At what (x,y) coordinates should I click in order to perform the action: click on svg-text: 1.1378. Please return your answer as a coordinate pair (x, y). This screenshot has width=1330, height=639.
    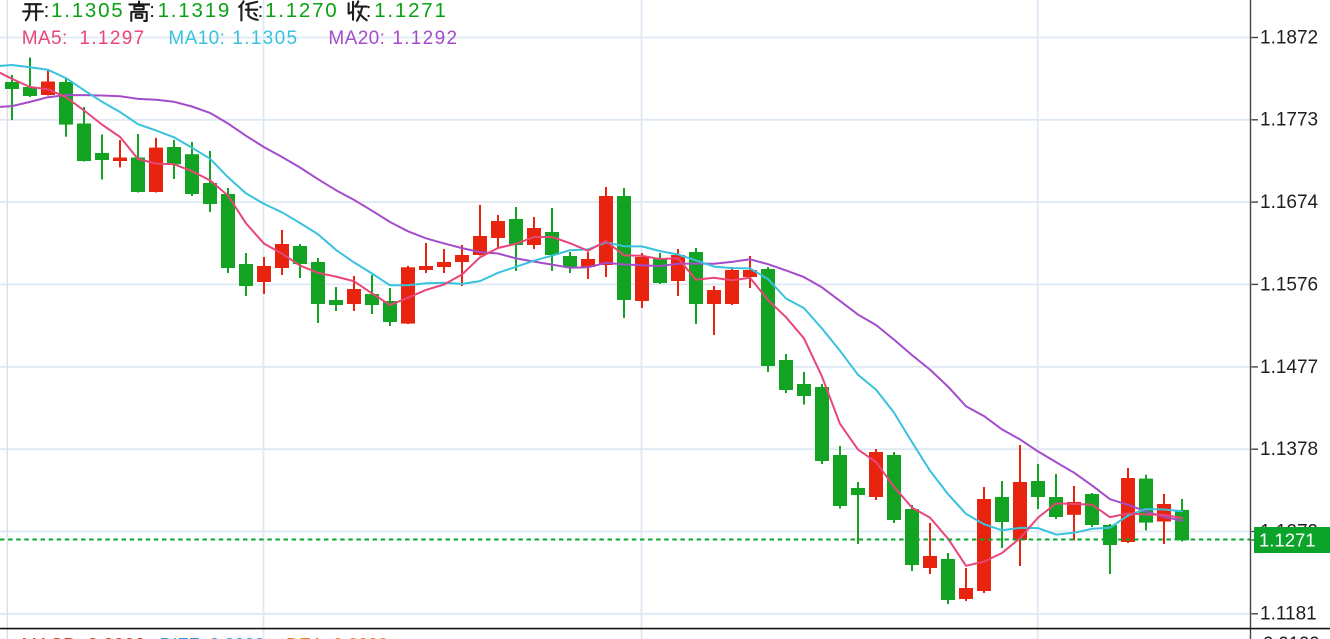
    Looking at the image, I should click on (1289, 449).